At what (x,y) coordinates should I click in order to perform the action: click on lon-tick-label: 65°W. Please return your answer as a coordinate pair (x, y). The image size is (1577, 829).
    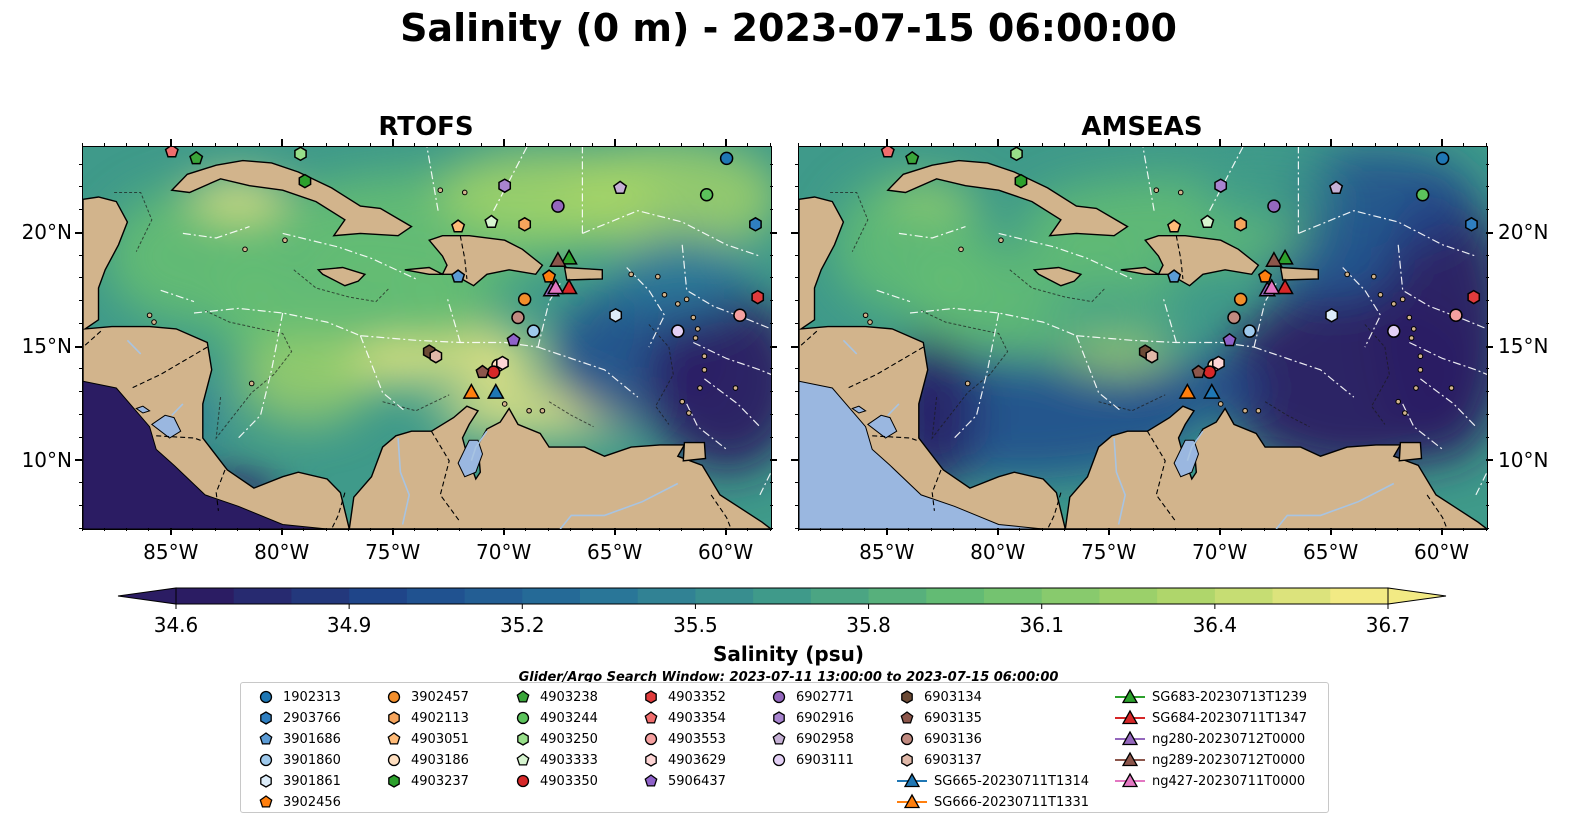
    Looking at the image, I should click on (1331, 552).